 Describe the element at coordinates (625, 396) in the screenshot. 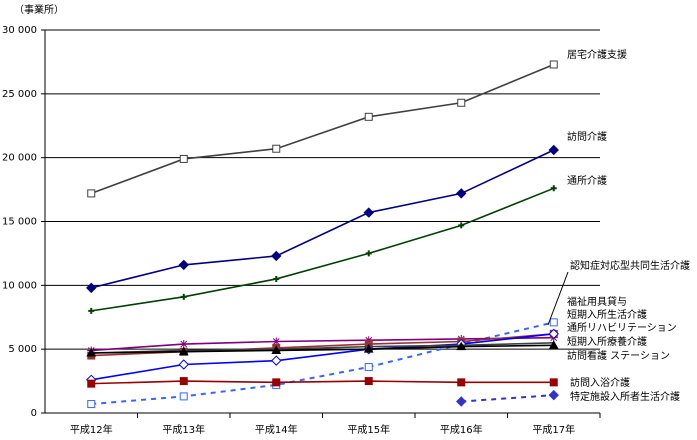

I see `series-label: 特定施設入所者生活介護` at that location.